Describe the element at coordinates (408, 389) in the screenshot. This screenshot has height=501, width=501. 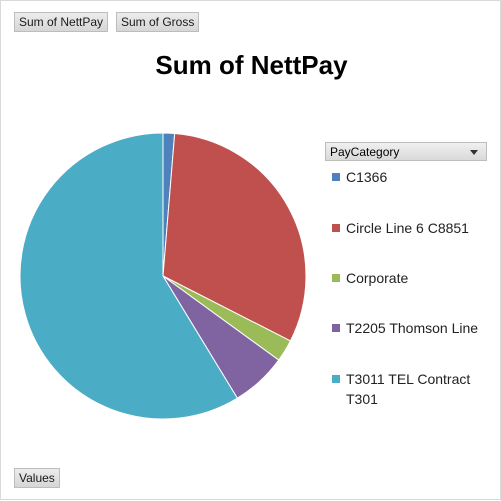
I see `legend-label: T3011 TEL Contract T301` at that location.